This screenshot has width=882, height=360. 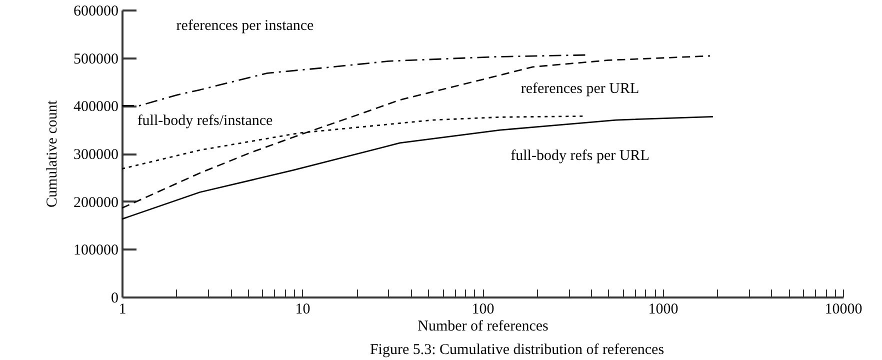 I want to click on y-tick-label: 500000, so click(x=96, y=59).